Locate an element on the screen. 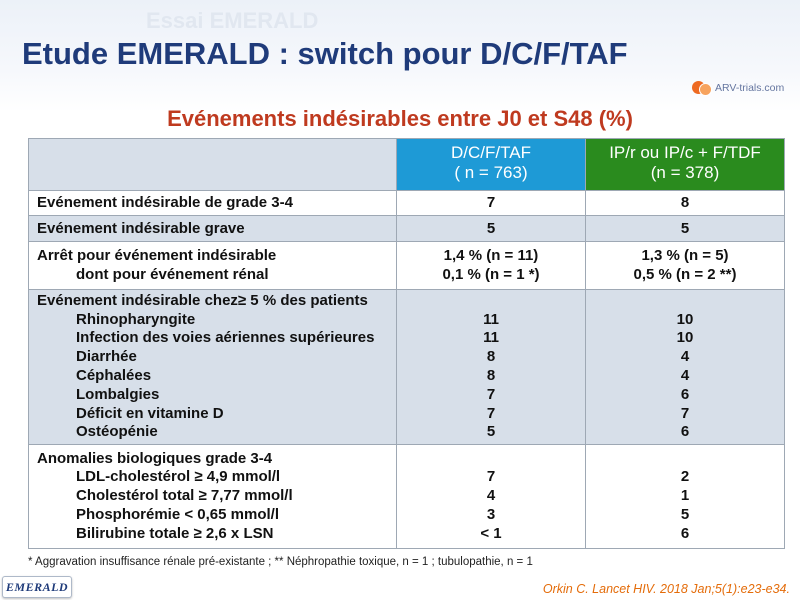  dcftaf-sub-value: 5 is located at coordinates (491, 432).